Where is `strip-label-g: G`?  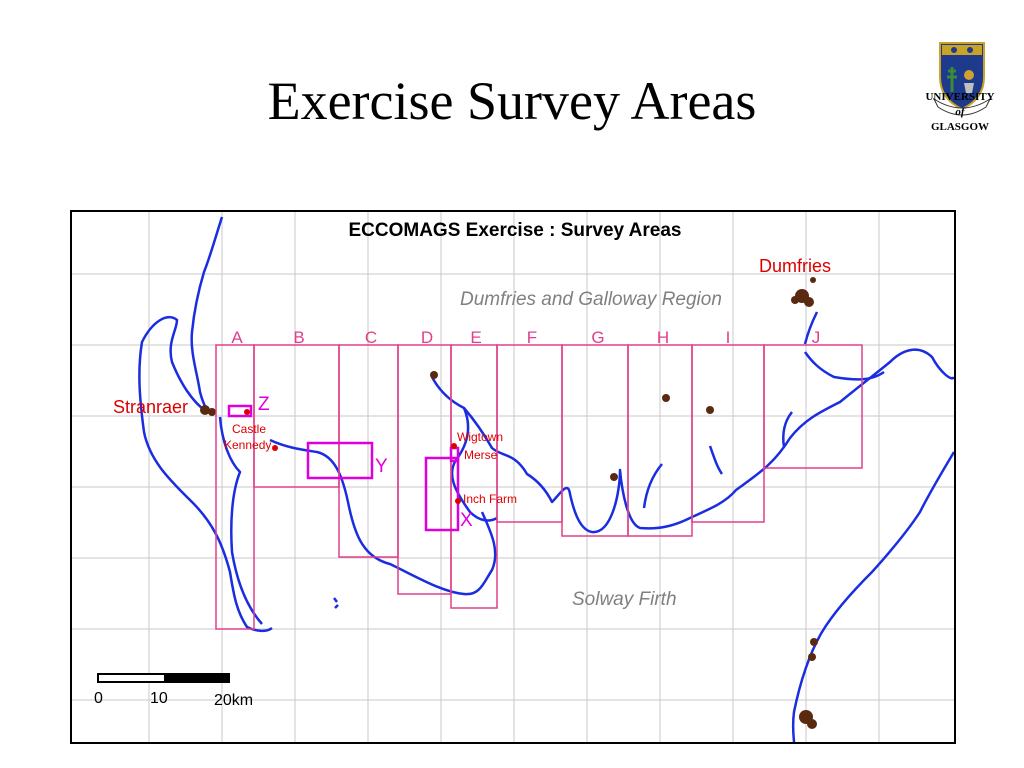
strip-label-g: G is located at coordinates (597, 337).